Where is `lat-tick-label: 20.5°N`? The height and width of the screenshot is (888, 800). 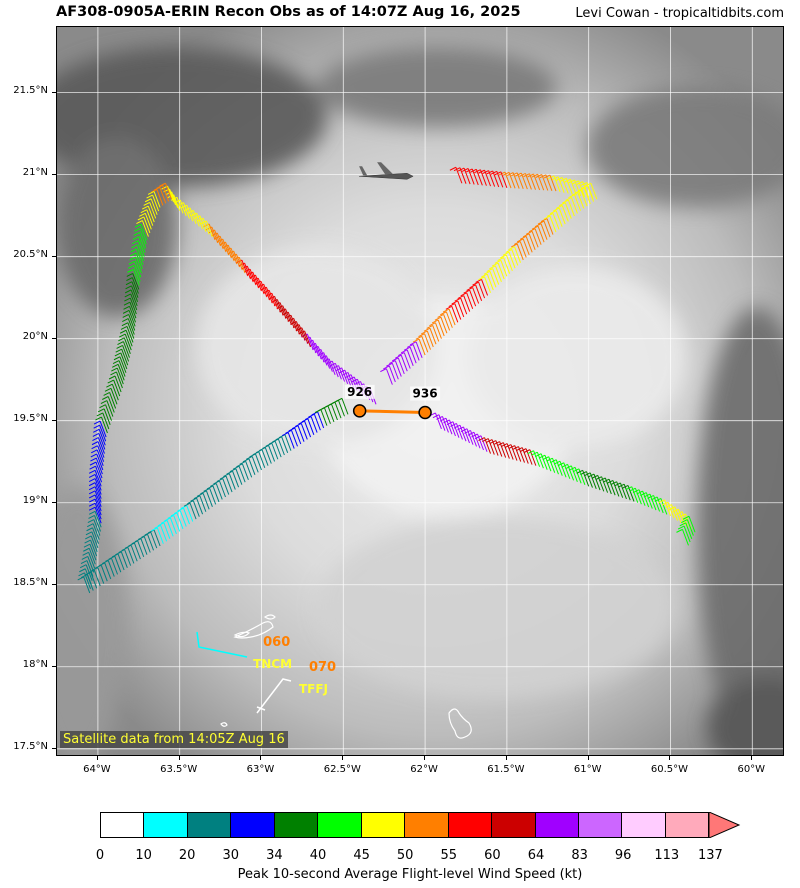
lat-tick-label: 20.5°N is located at coordinates (30, 254).